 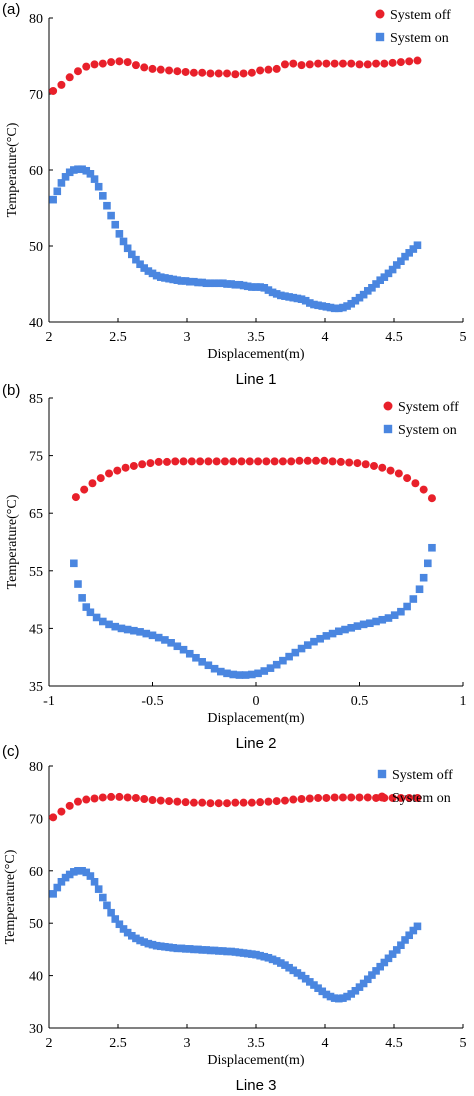 What do you see at coordinates (36, 977) in the screenshot?
I see `y-tick-label: 40` at bounding box center [36, 977].